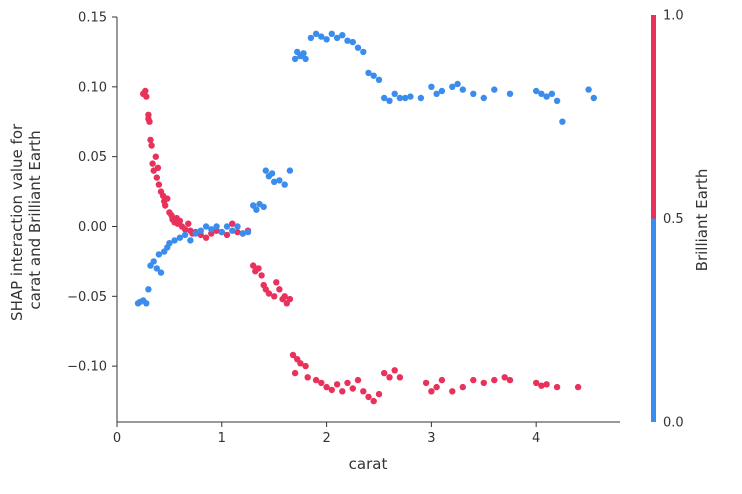 Image resolution: width=742 pixels, height=494 pixels. I want to click on y-tick-label: 0.15, so click(92, 18).